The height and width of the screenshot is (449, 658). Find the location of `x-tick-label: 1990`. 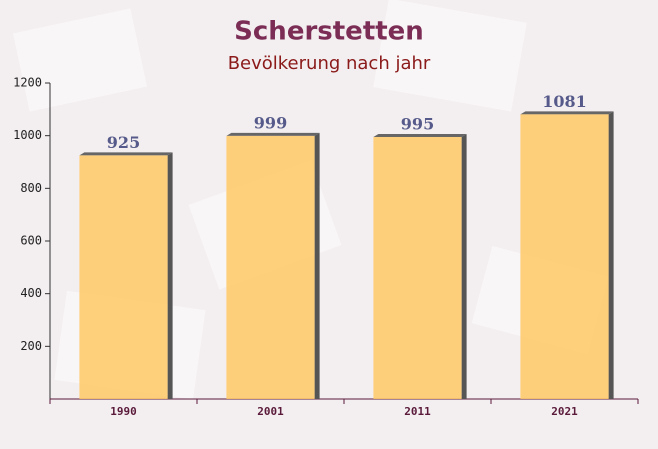

x-tick-label: 1990 is located at coordinates (123, 411).